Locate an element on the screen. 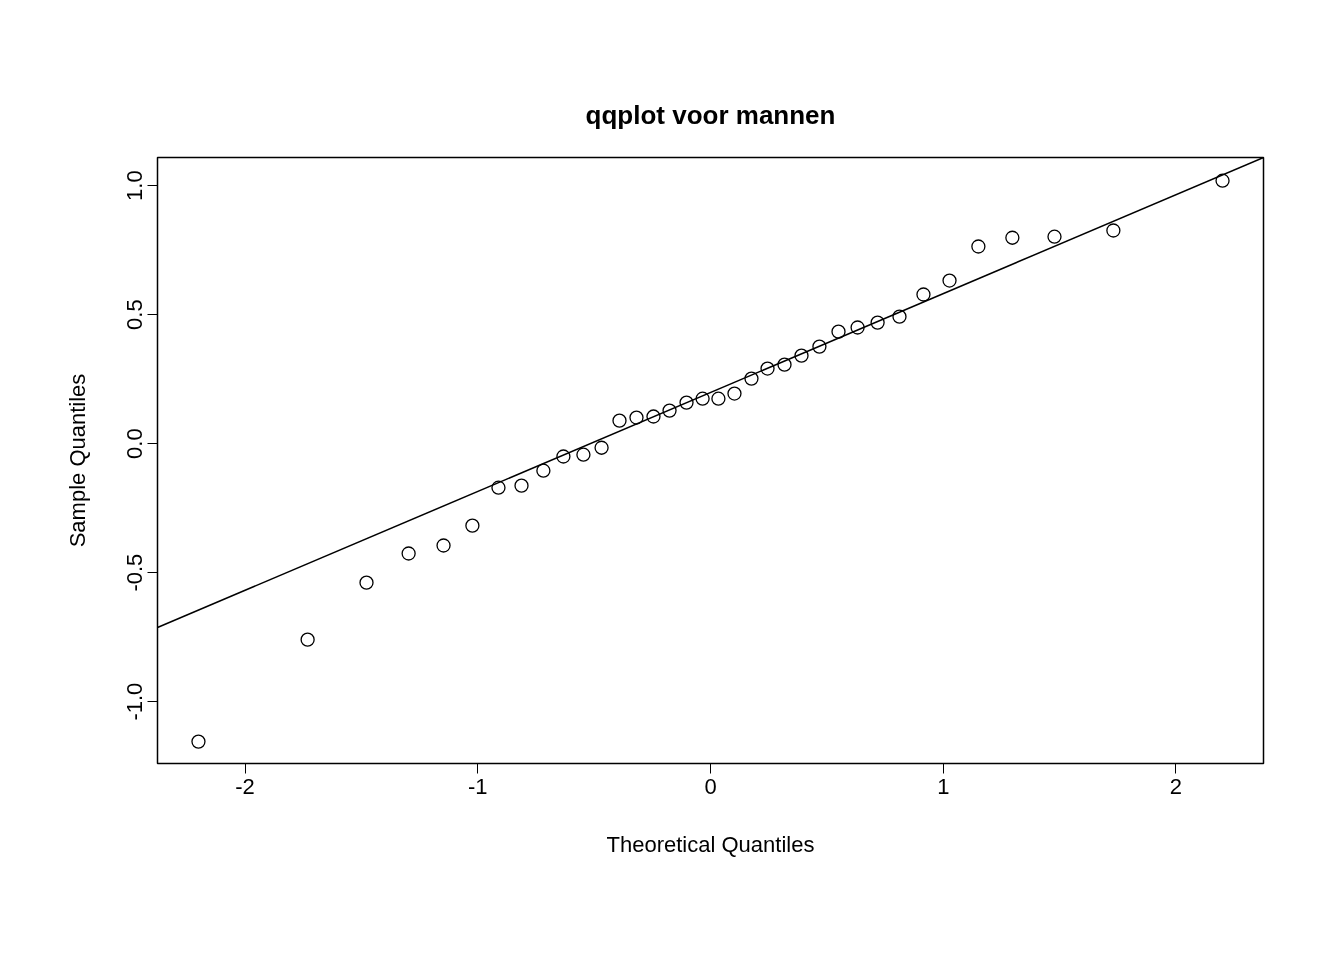  x-tick-label: 2 is located at coordinates (1176, 786).